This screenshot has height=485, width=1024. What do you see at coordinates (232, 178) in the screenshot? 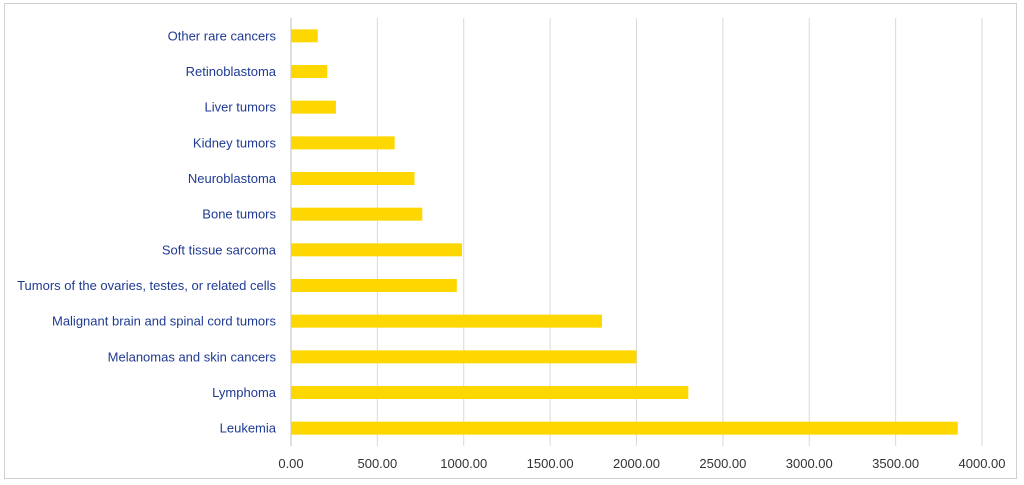
I see `category-label: Neuroblastoma` at bounding box center [232, 178].